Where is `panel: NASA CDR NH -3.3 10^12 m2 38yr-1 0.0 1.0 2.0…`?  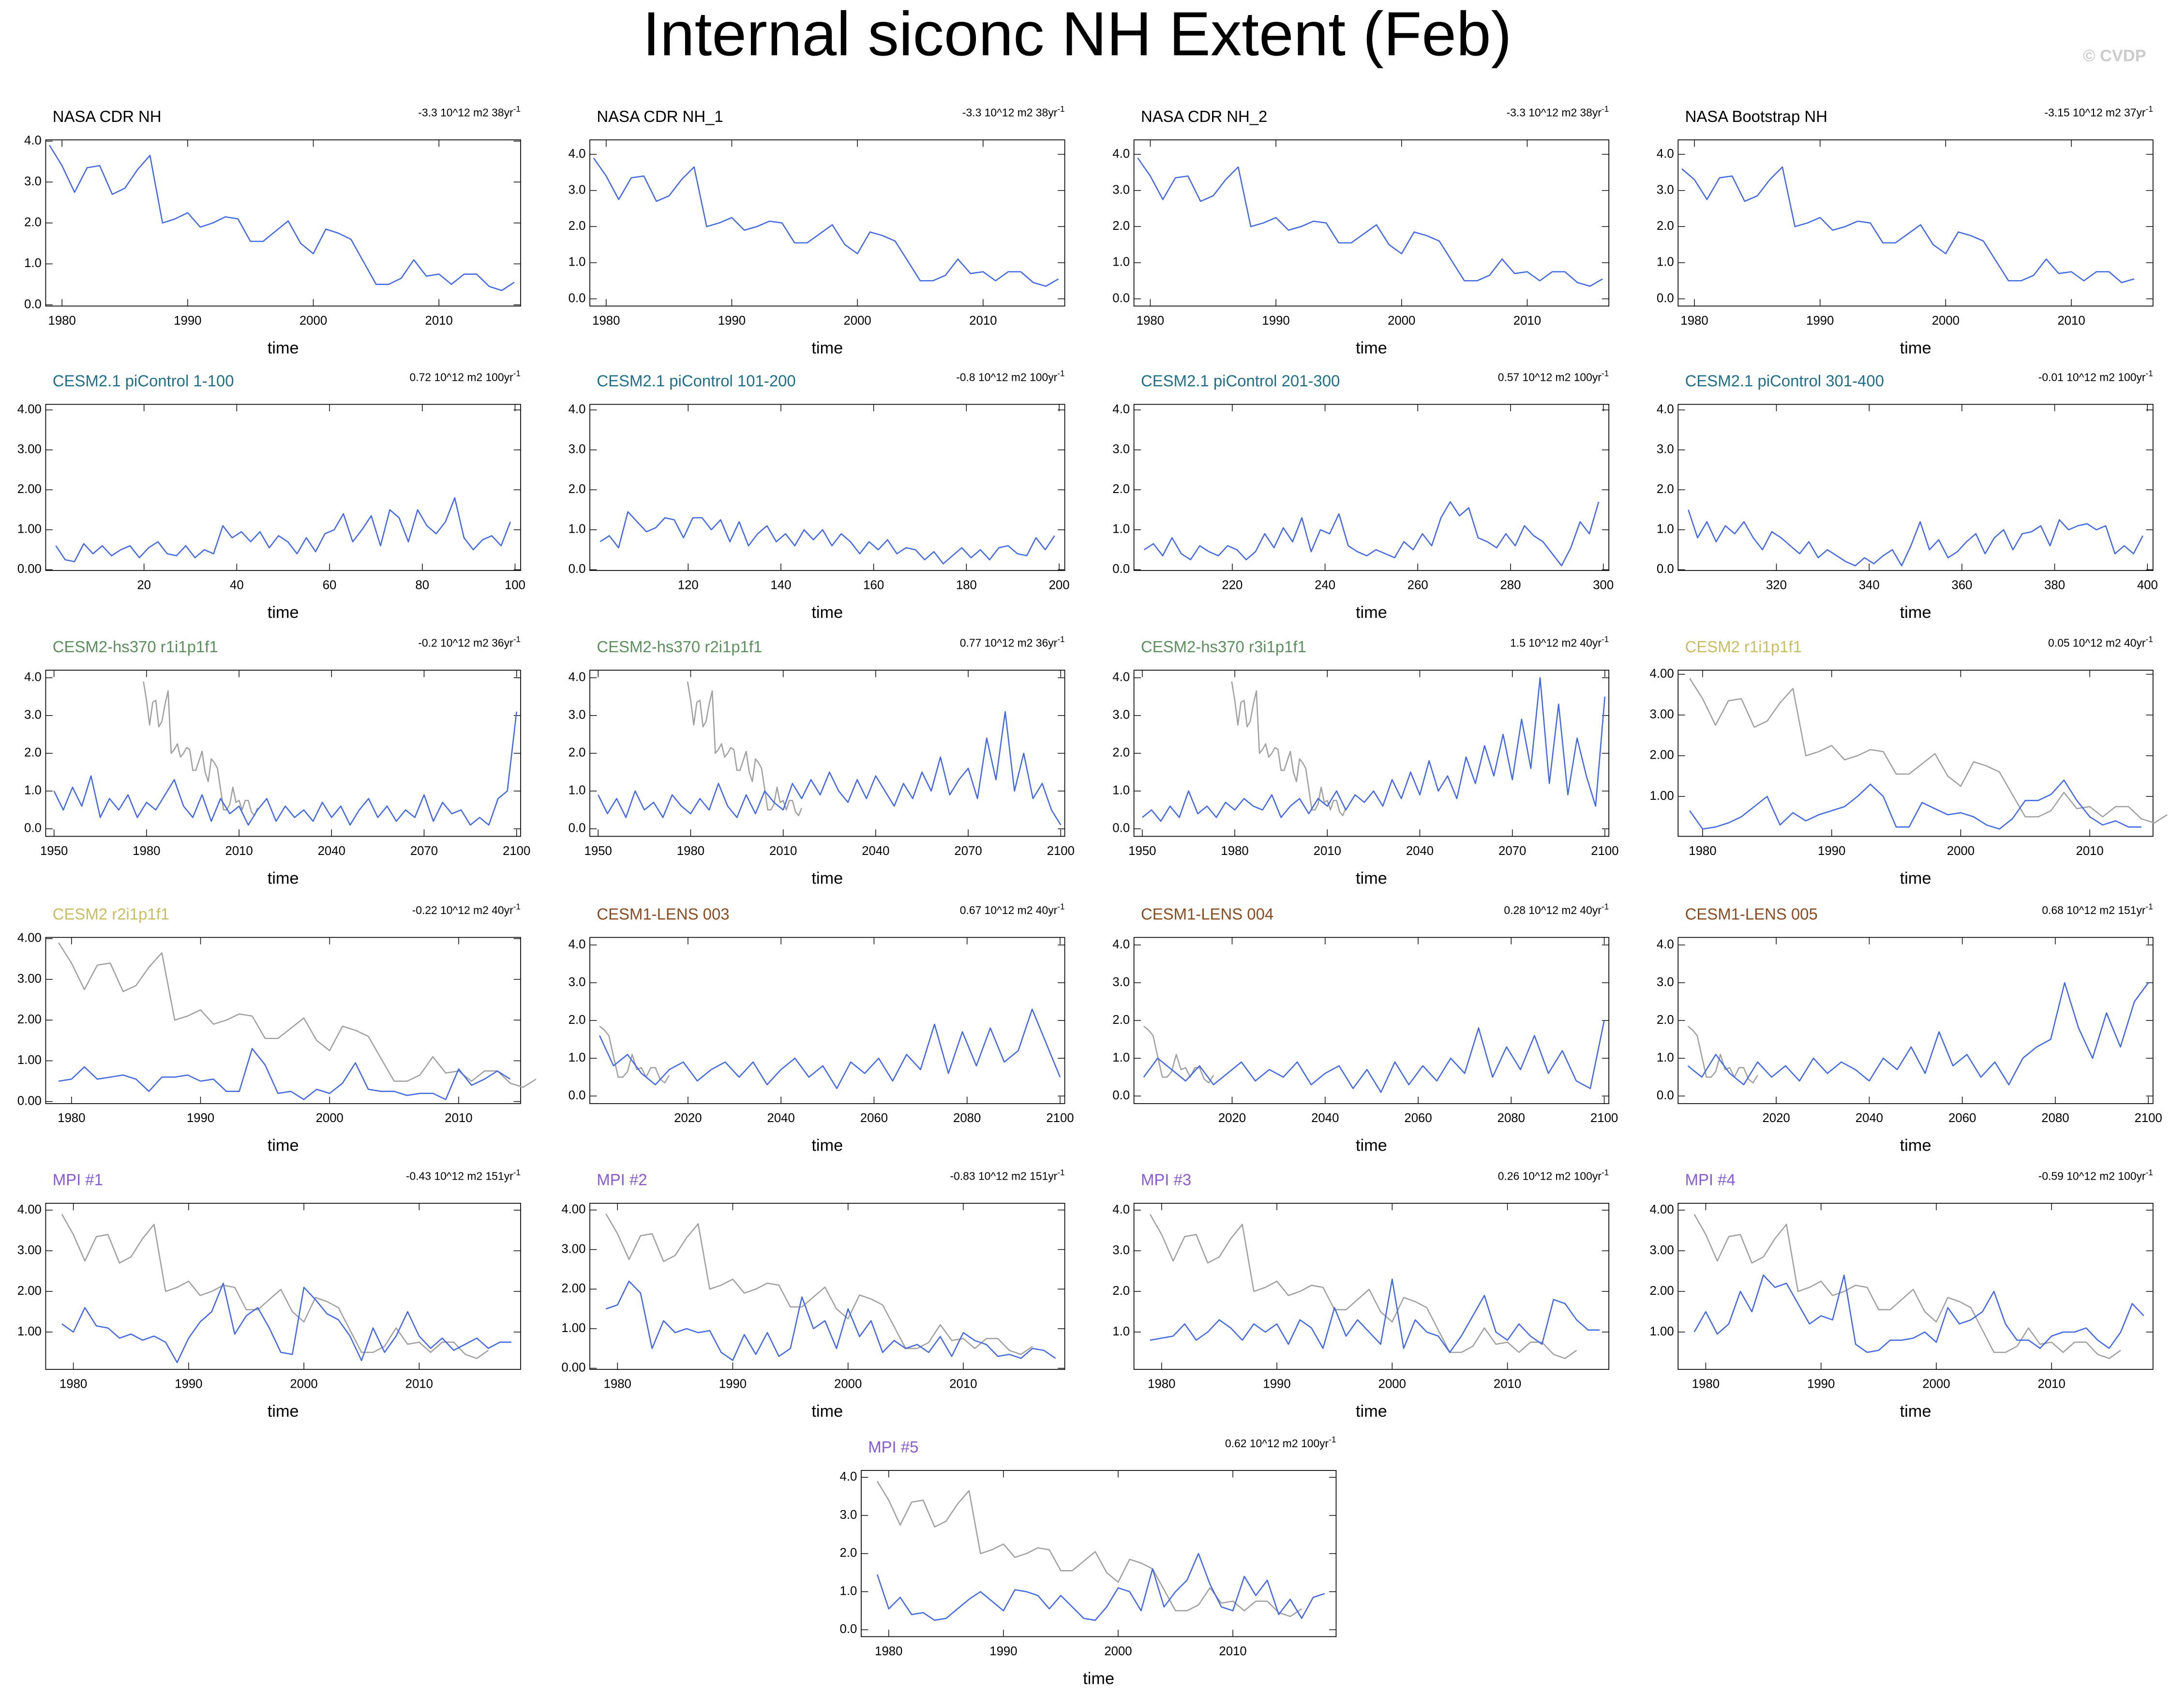 panel: NASA CDR NH -3.3 10^12 m2 38yr-1 0.0 1.0 2.0… is located at coordinates (273, 231).